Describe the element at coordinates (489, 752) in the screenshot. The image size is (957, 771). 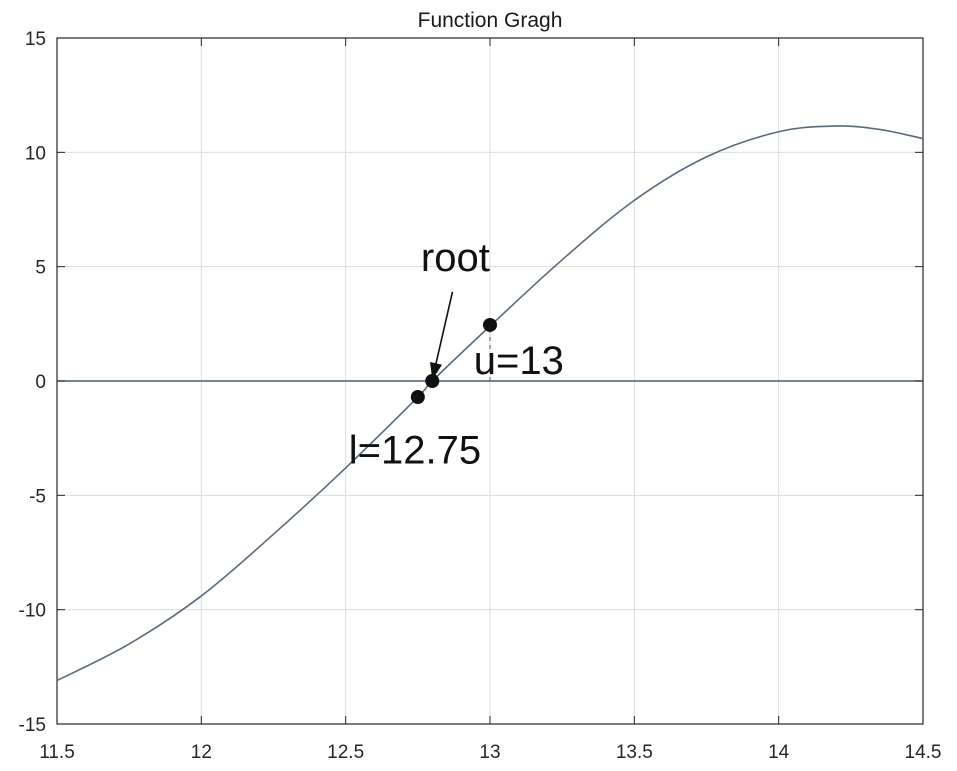
I see `x-tick-label: 13` at that location.